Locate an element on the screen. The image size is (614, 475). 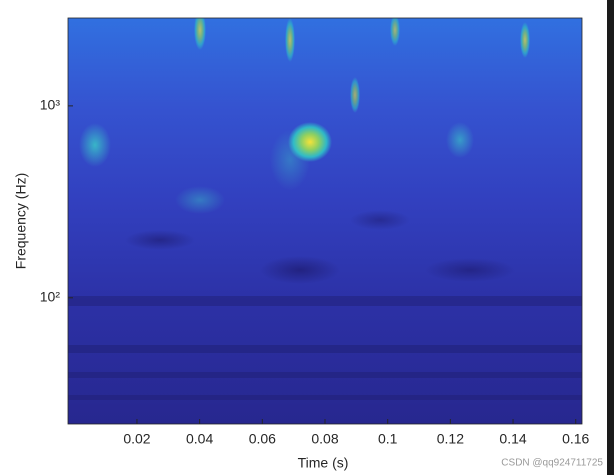
watermark: CSDN @qq924711725 is located at coordinates (552, 463).